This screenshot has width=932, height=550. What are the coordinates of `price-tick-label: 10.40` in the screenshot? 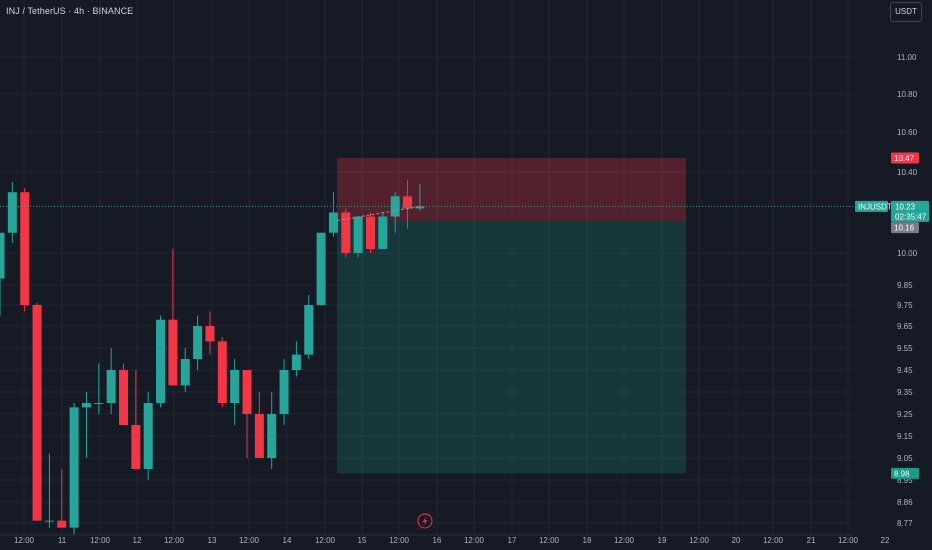 It's located at (907, 172).